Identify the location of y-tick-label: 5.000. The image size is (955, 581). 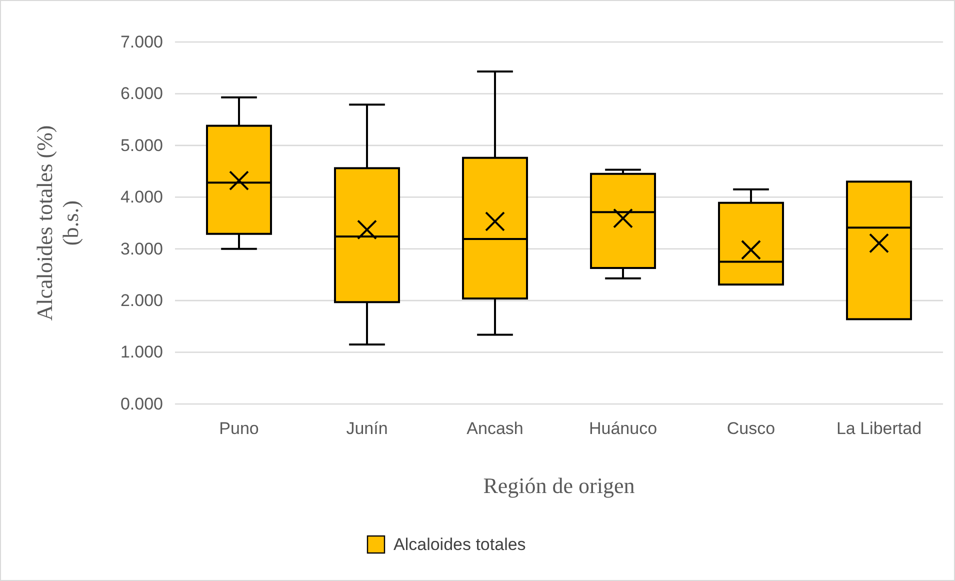
(141, 145).